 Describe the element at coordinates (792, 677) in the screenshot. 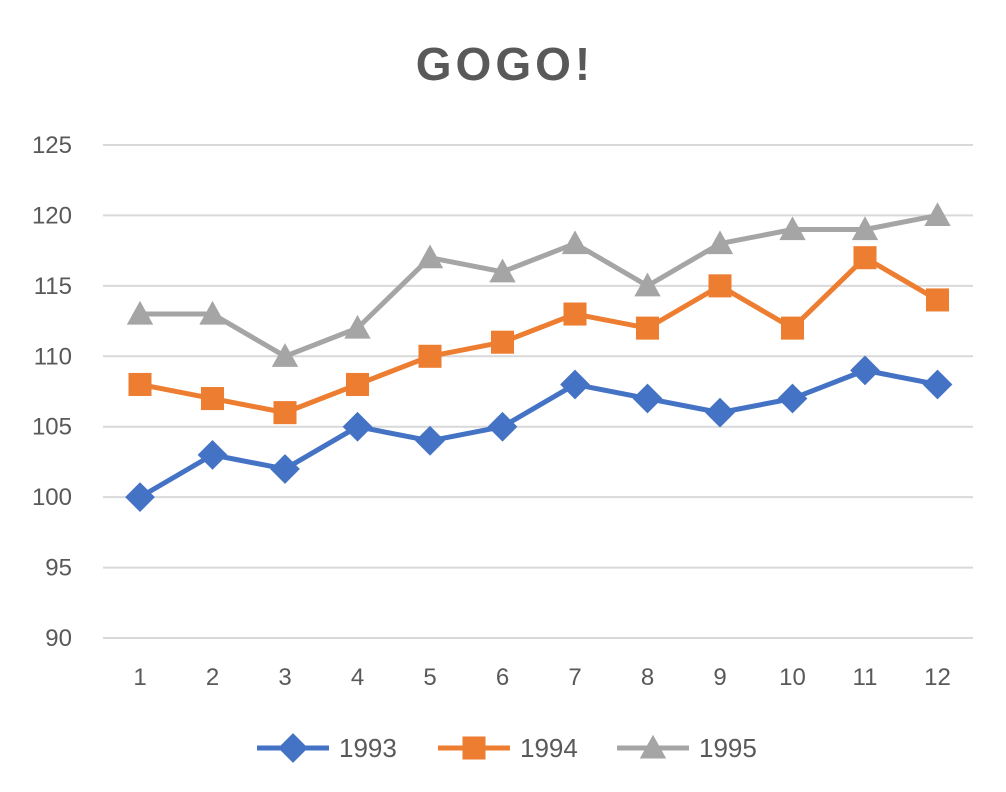

I see `x-tick-label: 10` at that location.